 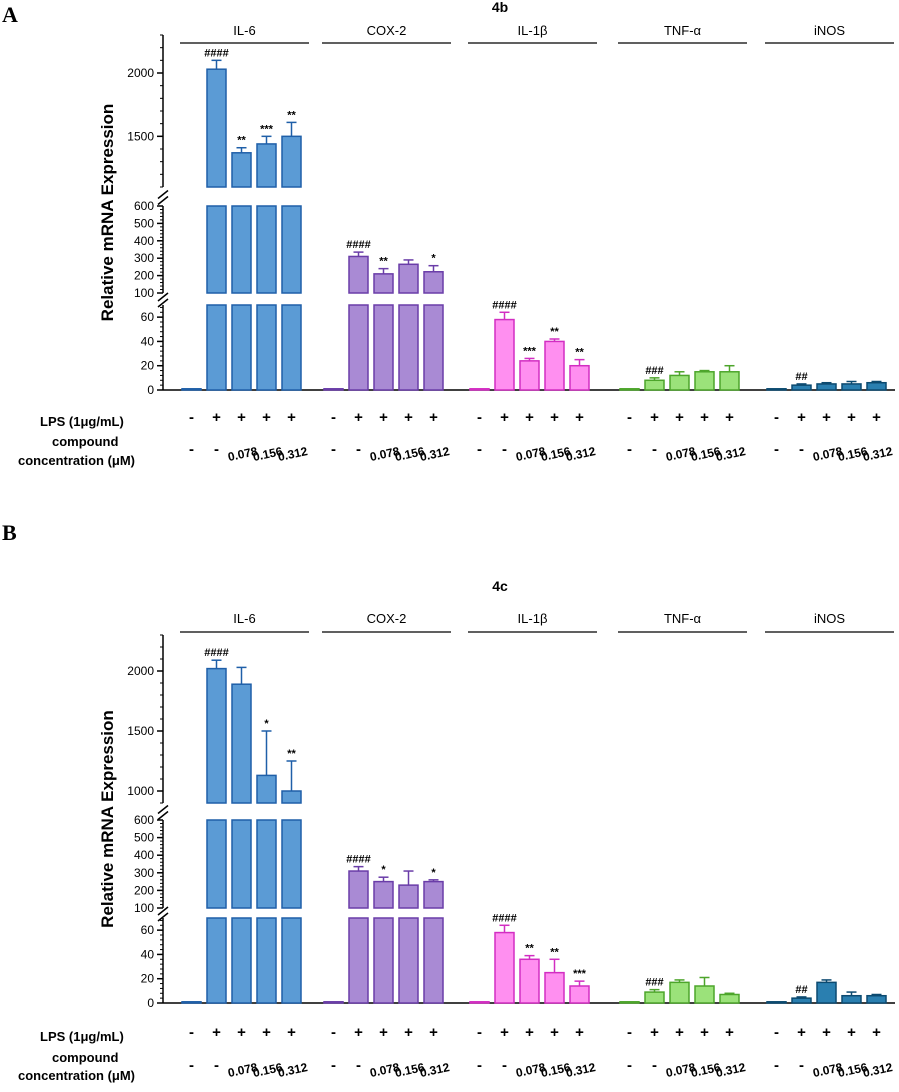 What do you see at coordinates (82, 421) in the screenshot?
I see `lps-row-label: LPS (1μg/mL)` at bounding box center [82, 421].